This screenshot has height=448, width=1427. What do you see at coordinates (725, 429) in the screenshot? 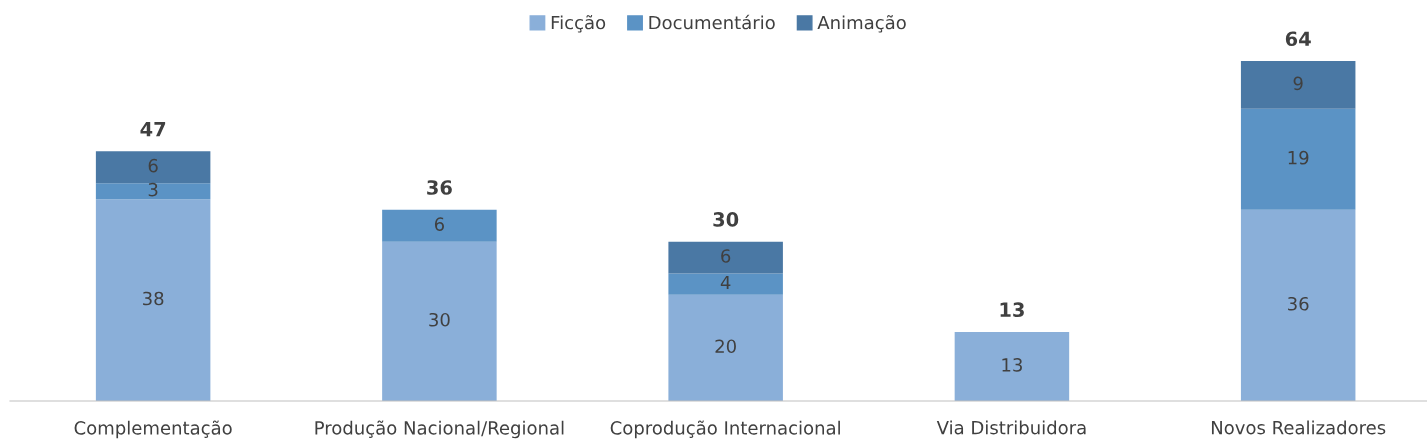
I see `x-tick-label: Coprodução Internacional` at bounding box center [725, 429].